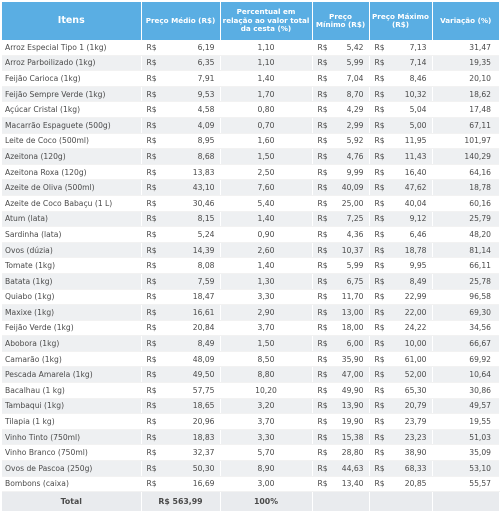 Image resolution: width=501 pixels, height=524 pixels. I want to click on cell-item: Abobora (1kg), so click(72, 343).